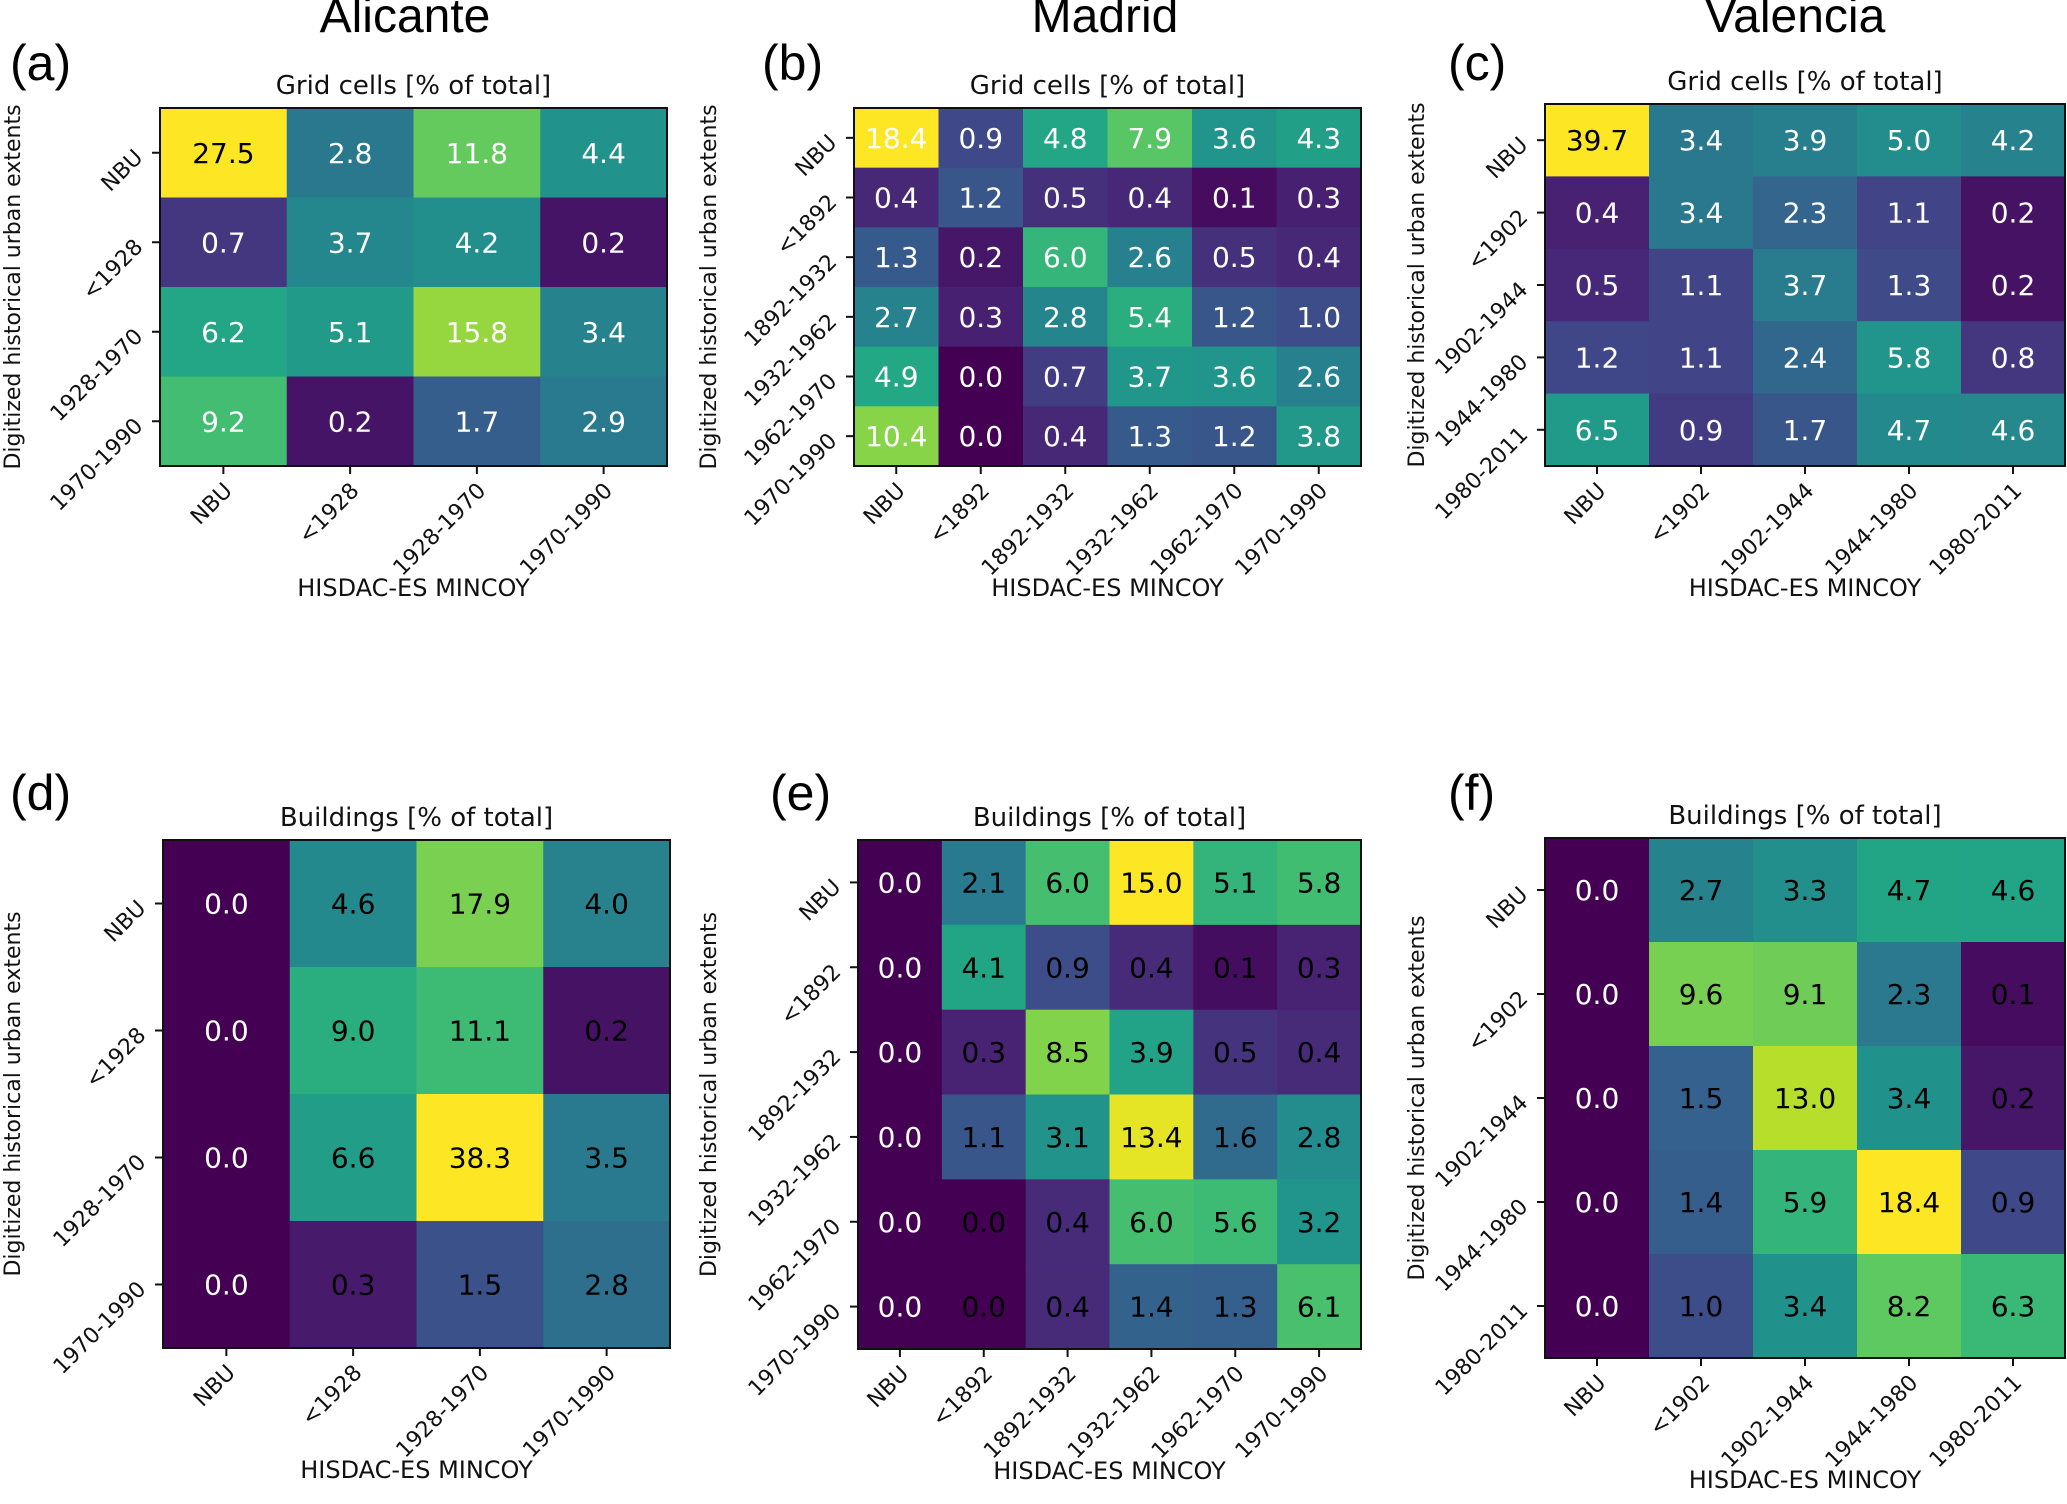  Describe the element at coordinates (211, 504) in the screenshot. I see `x-tick-label-nbu: NBU` at that location.